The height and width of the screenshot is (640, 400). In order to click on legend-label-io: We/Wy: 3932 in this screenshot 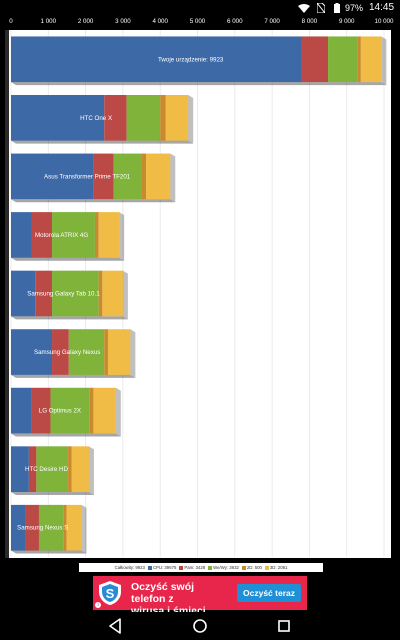, I will do `click(226, 567)`.